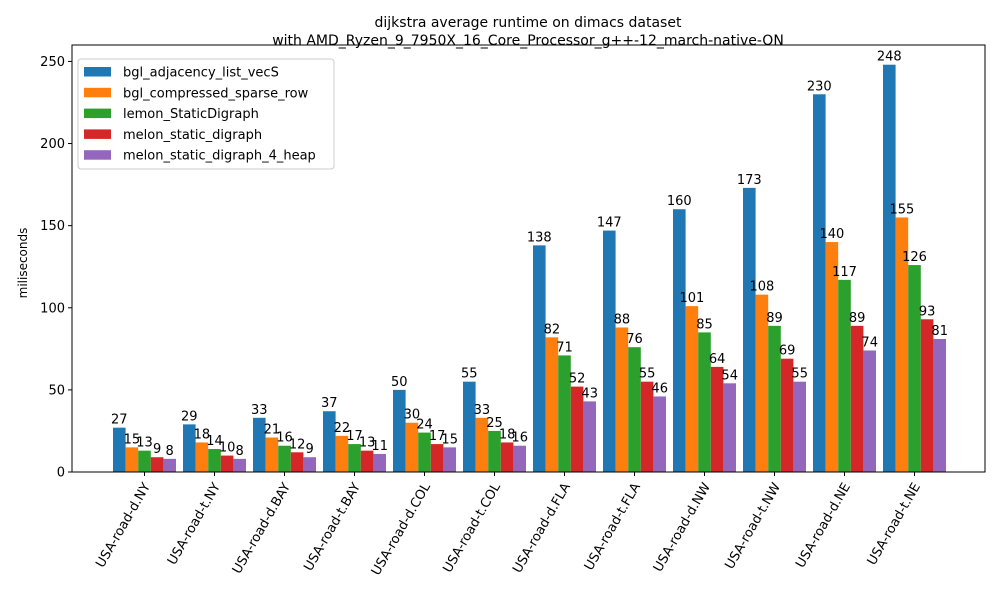  What do you see at coordinates (157, 449) in the screenshot?
I see `bar-value-label: 9` at bounding box center [157, 449].